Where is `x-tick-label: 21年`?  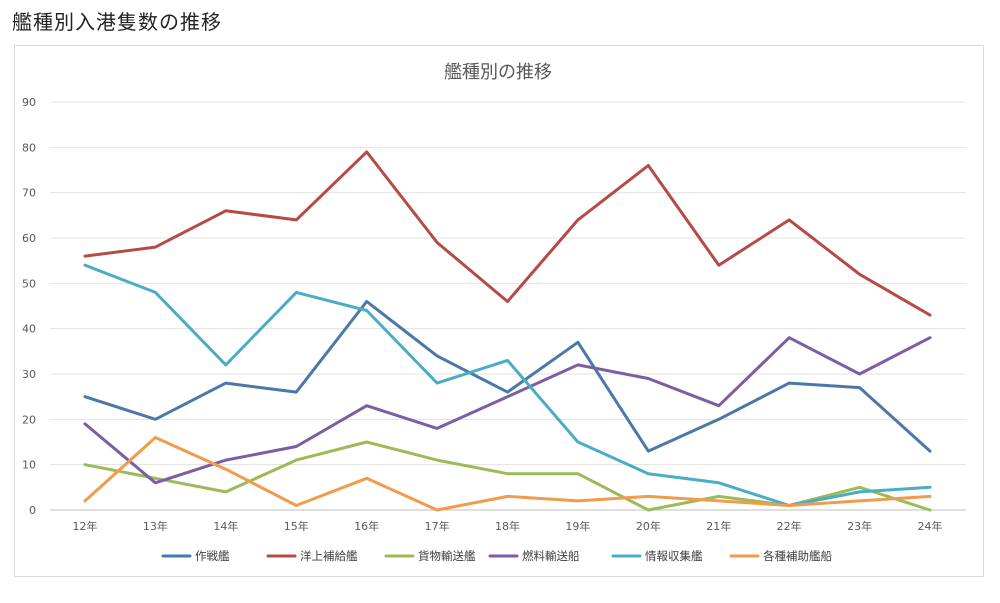 x-tick-label: 21年 is located at coordinates (718, 526).